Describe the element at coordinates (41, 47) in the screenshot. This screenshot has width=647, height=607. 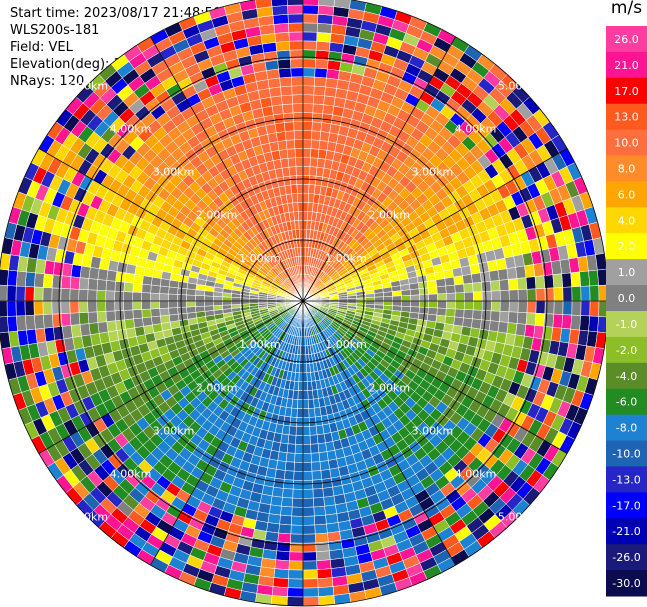
I see `field-label: Field: VEL` at that location.